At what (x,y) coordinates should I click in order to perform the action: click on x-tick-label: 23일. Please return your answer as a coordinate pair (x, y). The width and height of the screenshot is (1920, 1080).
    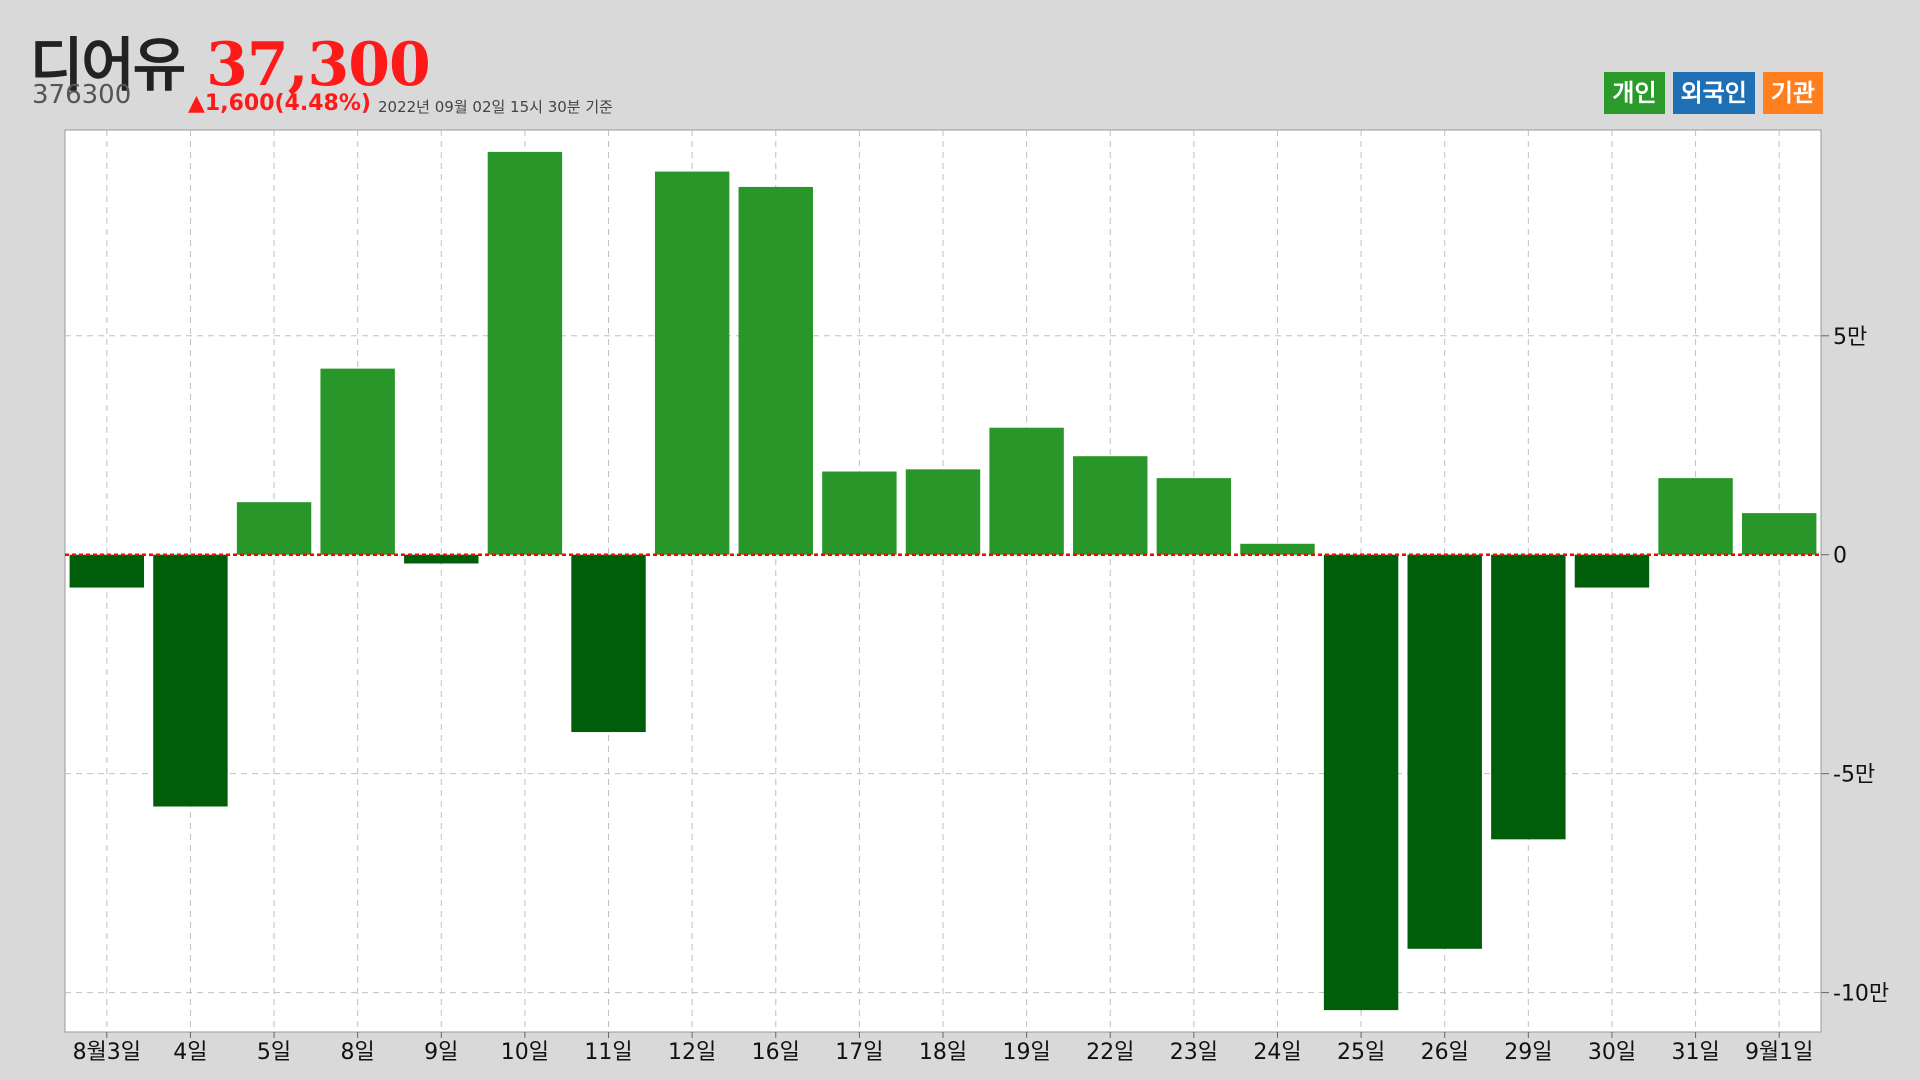
    Looking at the image, I should click on (1194, 1052).